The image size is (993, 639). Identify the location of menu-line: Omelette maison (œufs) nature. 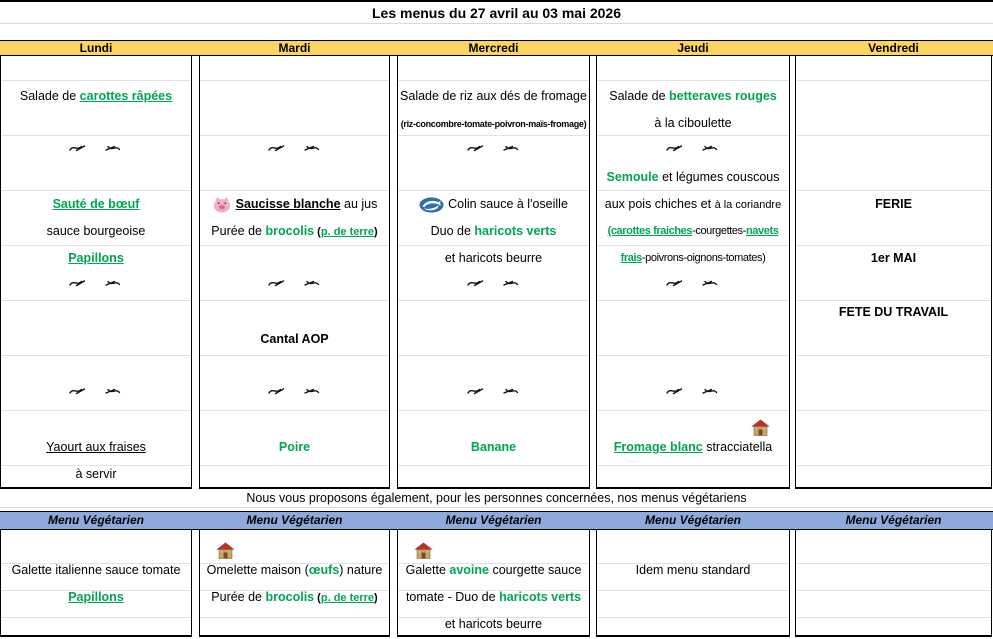
(294, 570).